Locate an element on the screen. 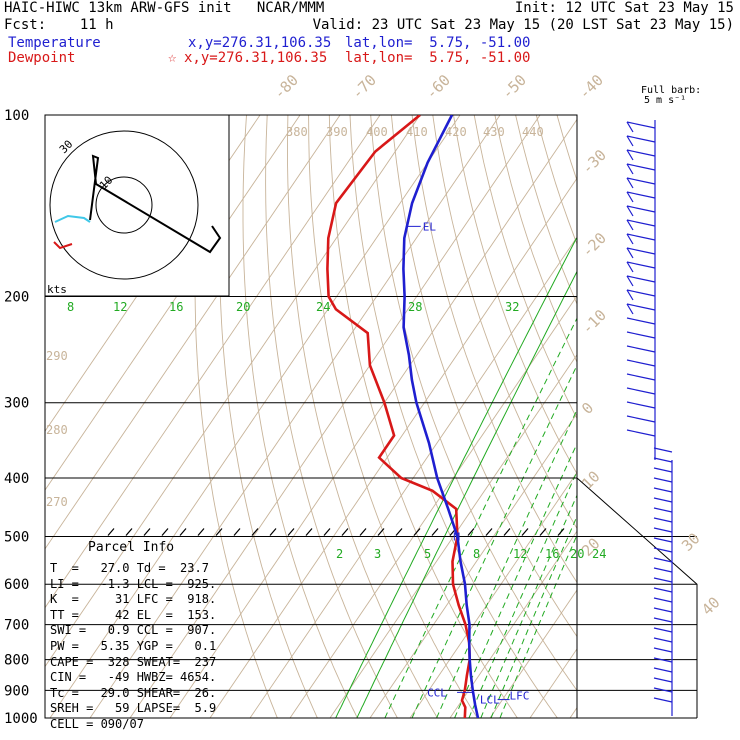 The height and width of the screenshot is (740, 740). theta-label: 380 is located at coordinates (297, 132).